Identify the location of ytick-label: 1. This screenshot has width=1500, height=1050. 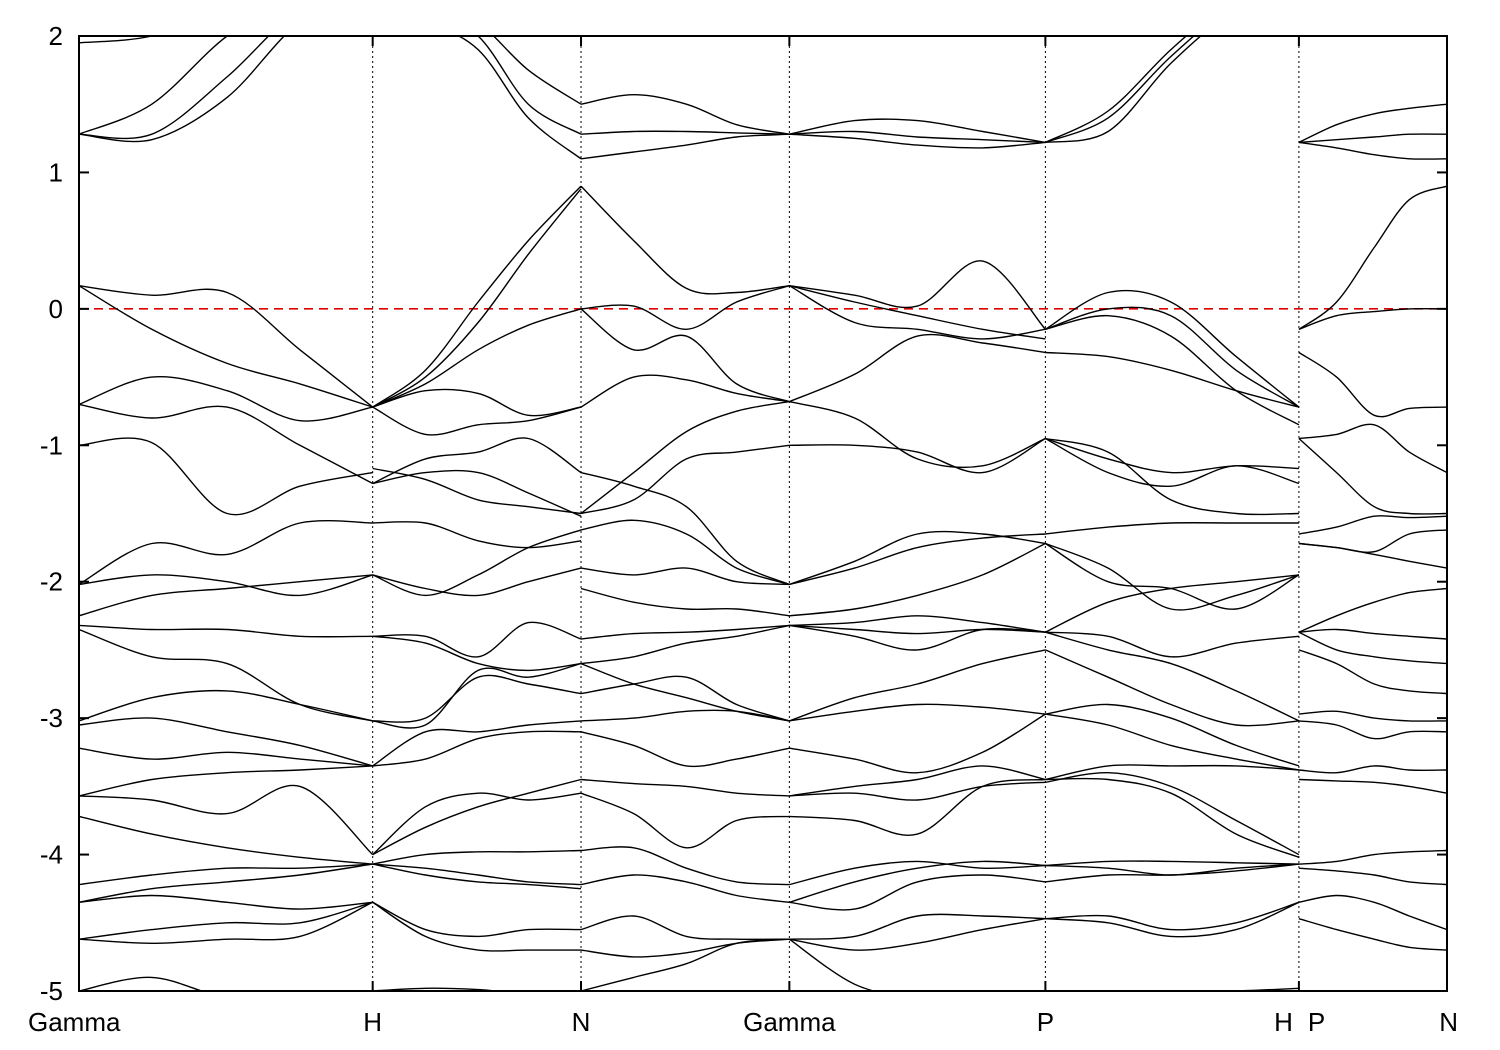
(56, 172).